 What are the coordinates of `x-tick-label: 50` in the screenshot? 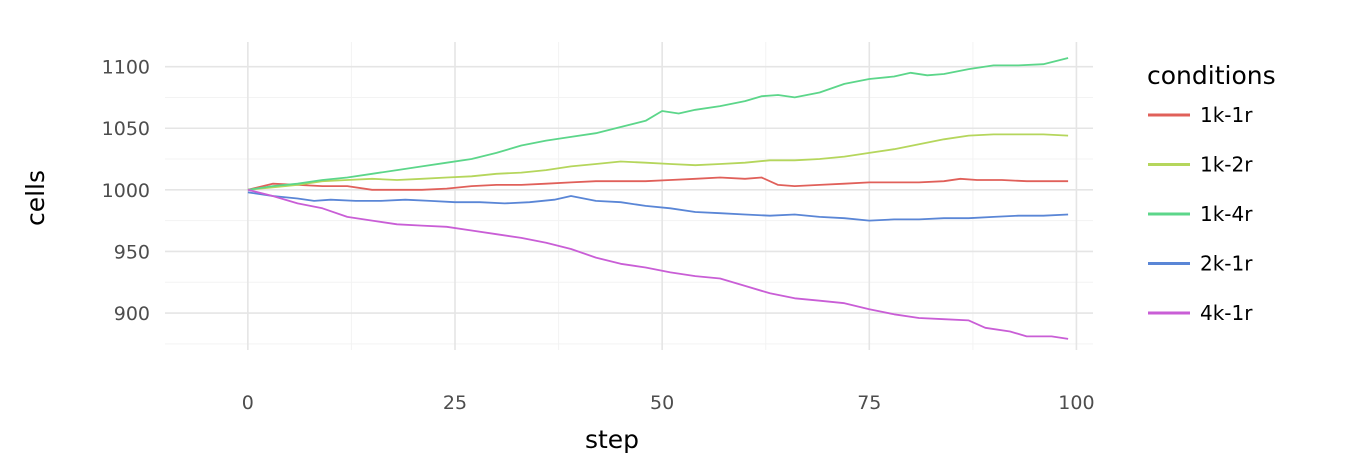 It's located at (662, 403).